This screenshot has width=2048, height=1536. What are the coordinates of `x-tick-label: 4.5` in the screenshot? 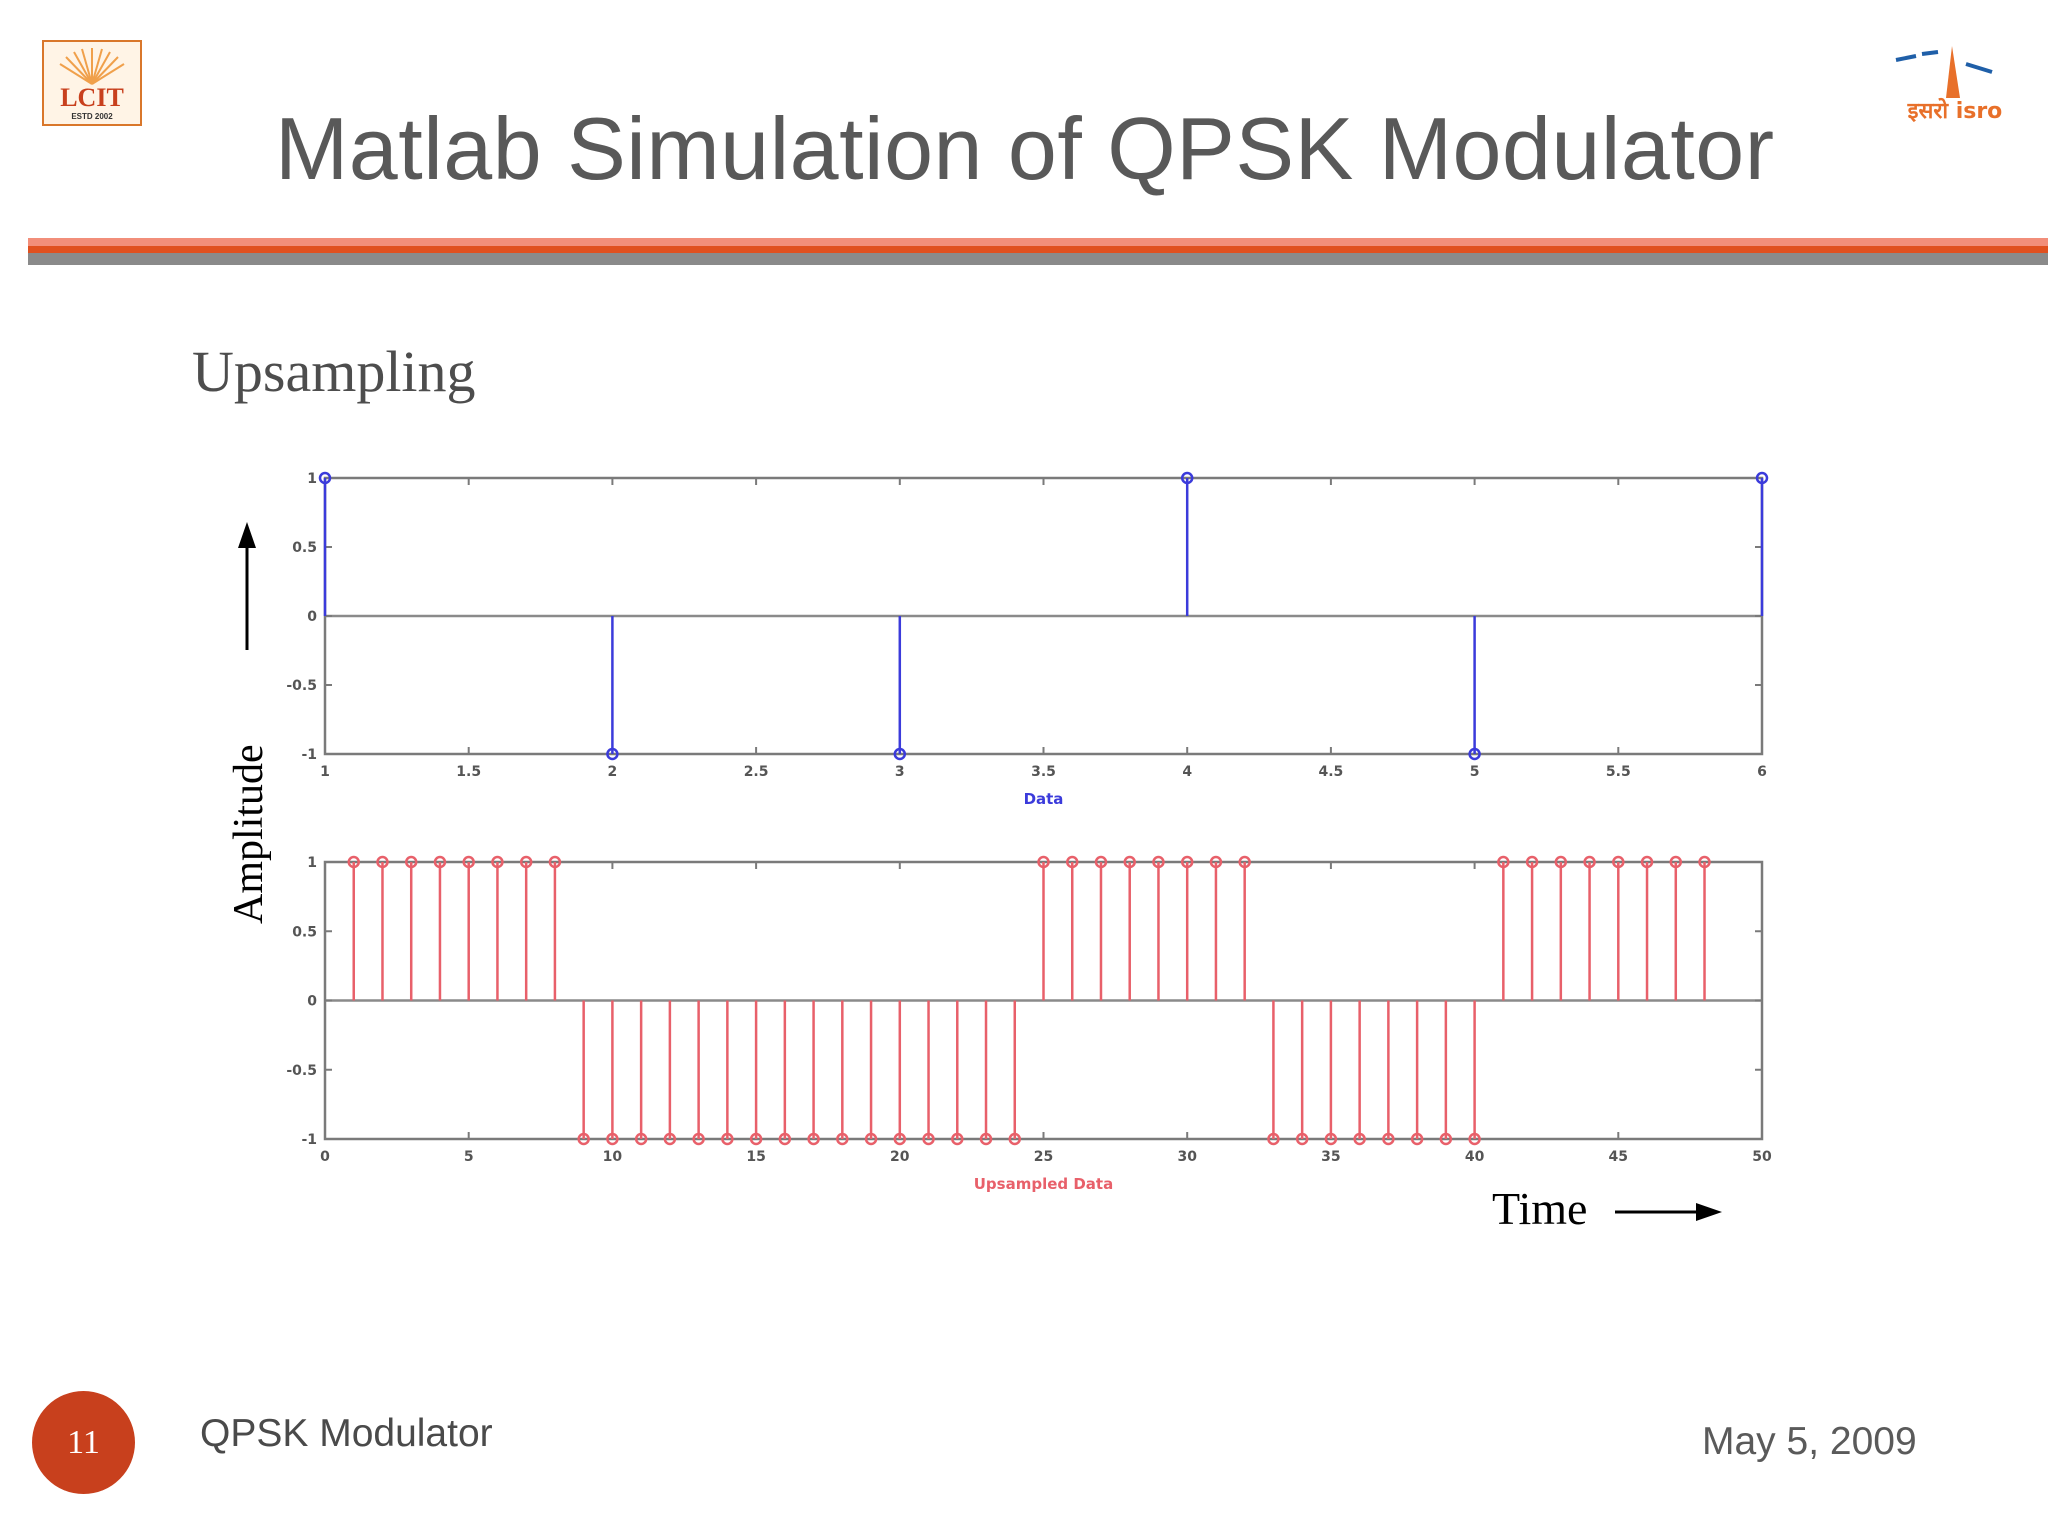 It's located at (1330, 772).